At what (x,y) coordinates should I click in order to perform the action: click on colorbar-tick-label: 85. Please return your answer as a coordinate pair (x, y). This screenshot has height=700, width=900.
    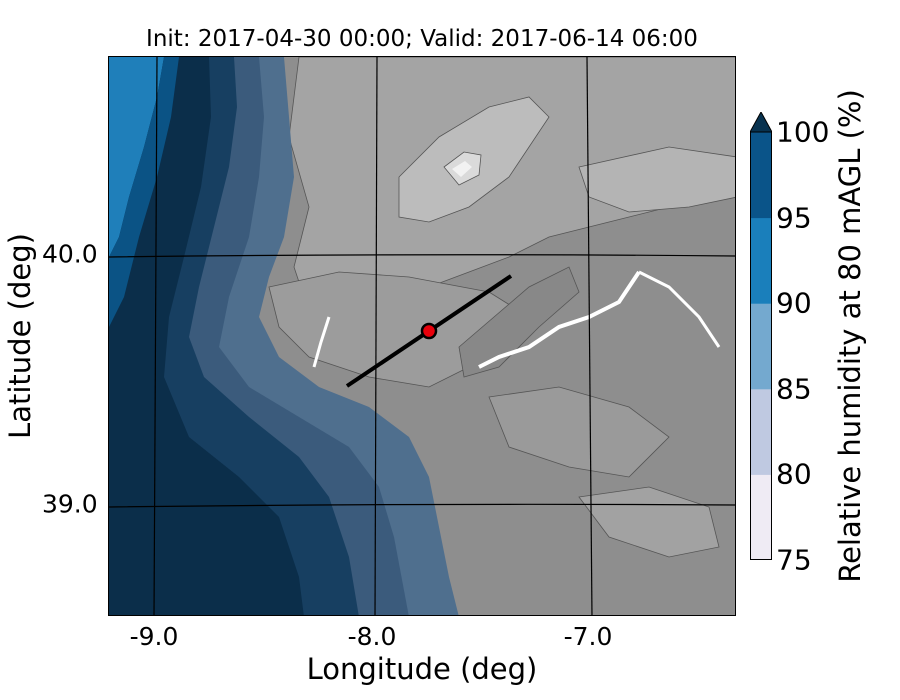
    Looking at the image, I should click on (794, 389).